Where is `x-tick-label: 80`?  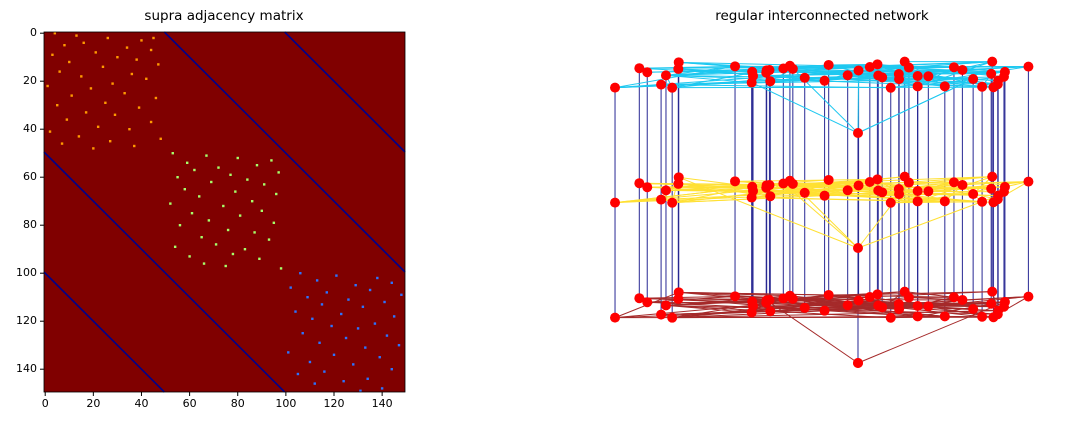 x-tick-label: 80 is located at coordinates (238, 403).